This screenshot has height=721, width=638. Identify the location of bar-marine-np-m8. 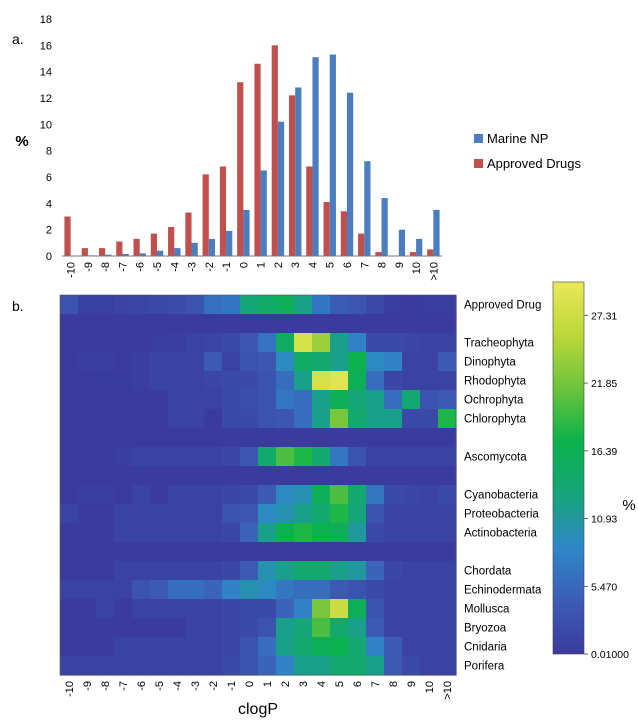
(108, 255).